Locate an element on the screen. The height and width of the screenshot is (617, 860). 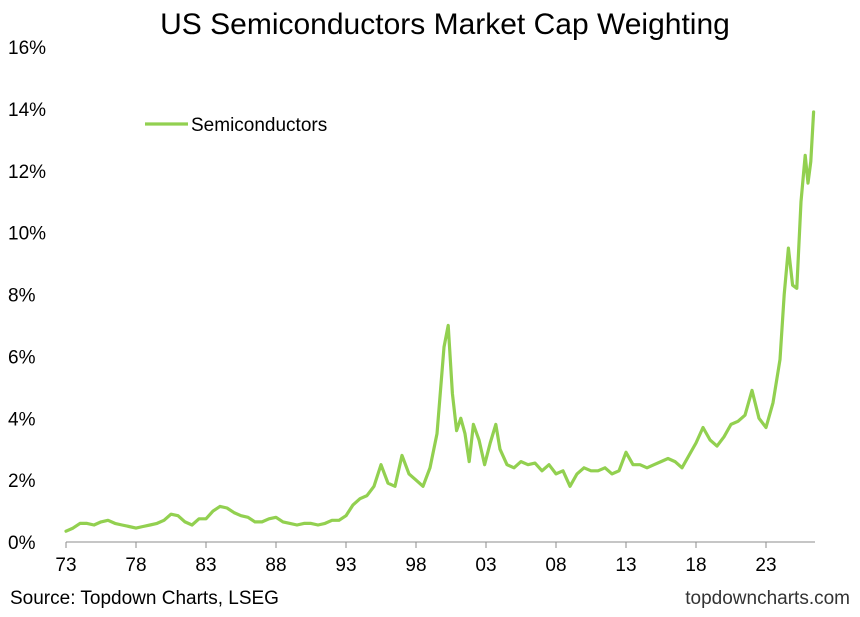
y-tick-label: 4% is located at coordinates (22, 419).